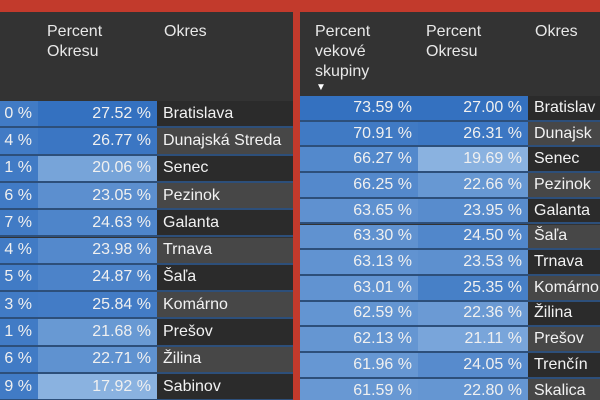 This screenshot has height=400, width=600. I want to click on okres-cell: Dunajsk, so click(564, 133).